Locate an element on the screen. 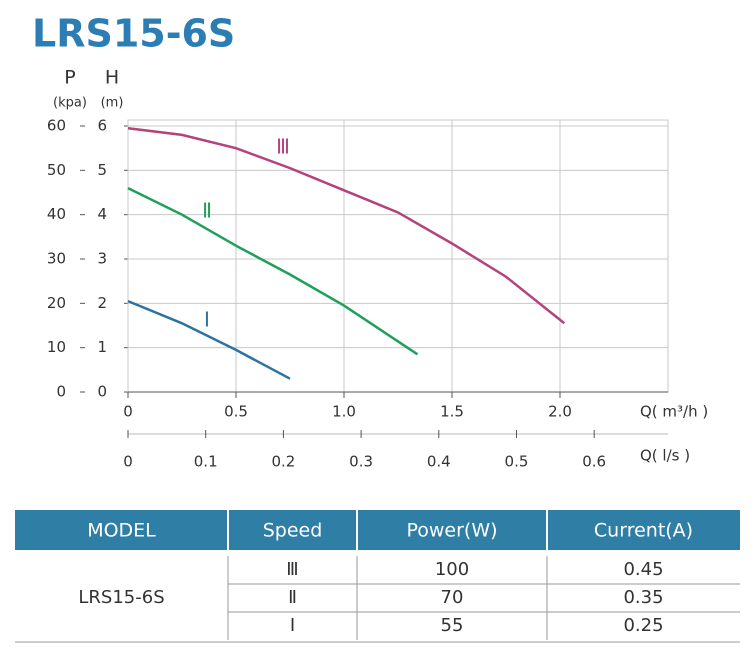  x2-label: Q( l/s ) is located at coordinates (665, 456).